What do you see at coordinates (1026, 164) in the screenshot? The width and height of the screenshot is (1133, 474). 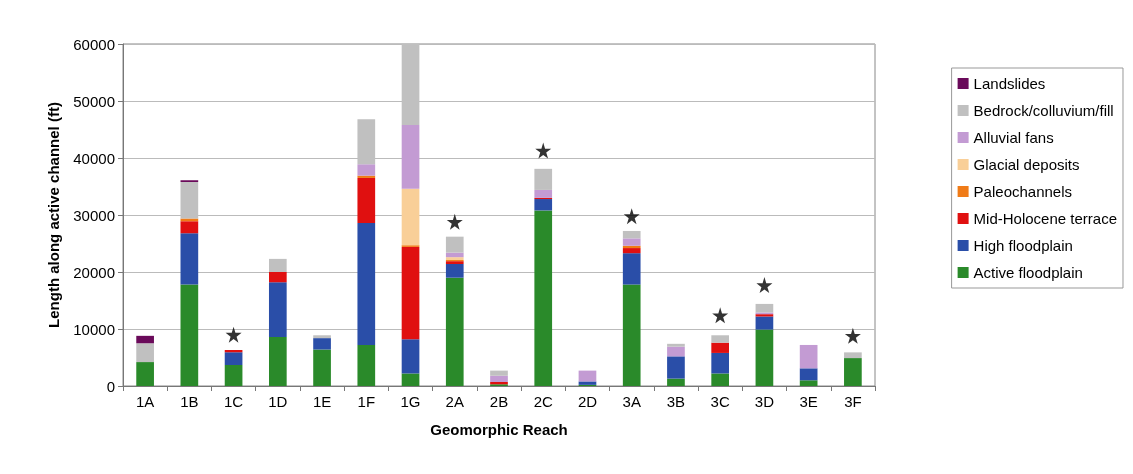 I see `legend-label: Glacial deposits` at bounding box center [1026, 164].